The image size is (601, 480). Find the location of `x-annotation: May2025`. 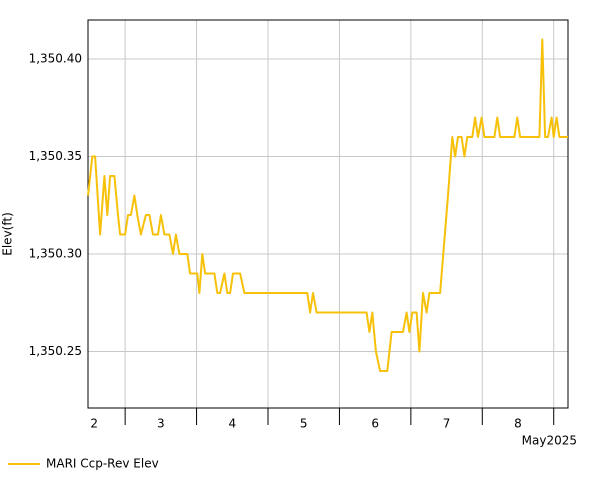

x-annotation: May2025 is located at coordinates (549, 441).